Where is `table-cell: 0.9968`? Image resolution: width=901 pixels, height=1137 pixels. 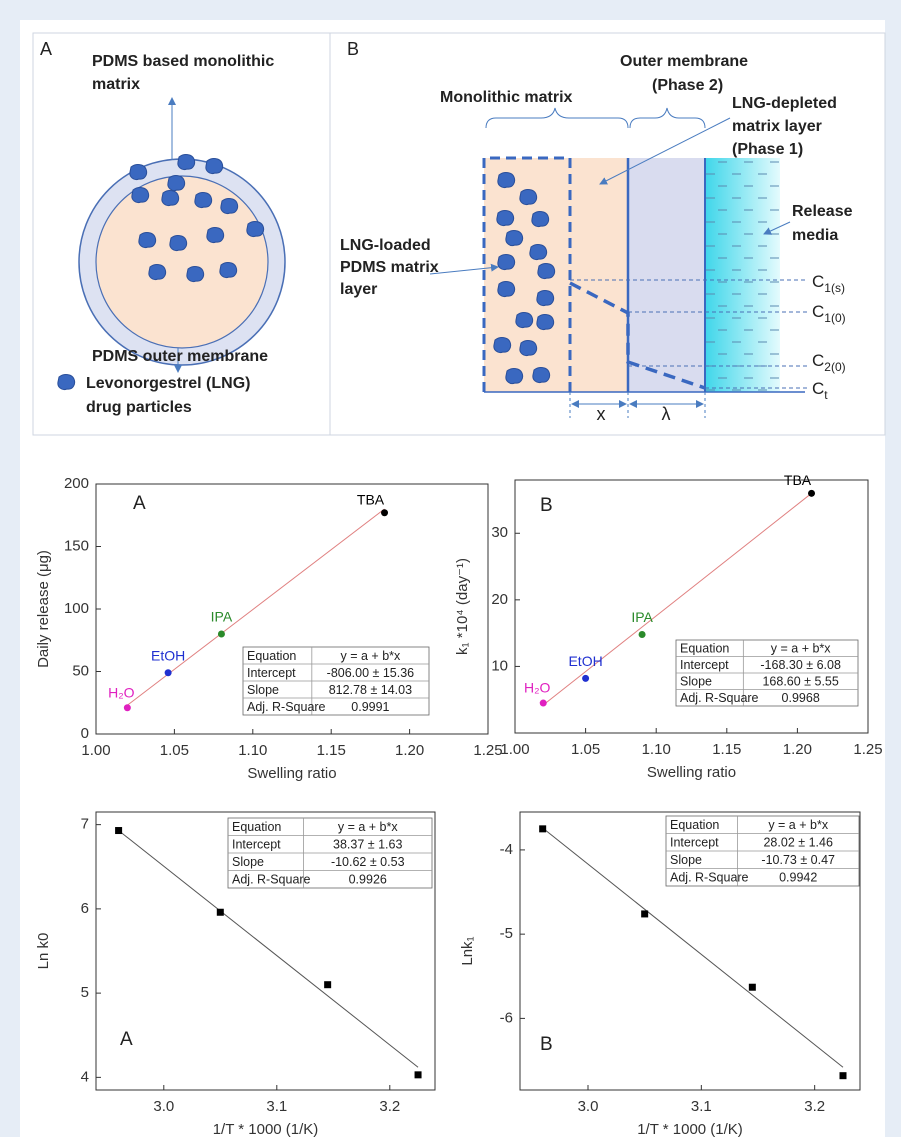 table-cell: 0.9968 is located at coordinates (801, 698).